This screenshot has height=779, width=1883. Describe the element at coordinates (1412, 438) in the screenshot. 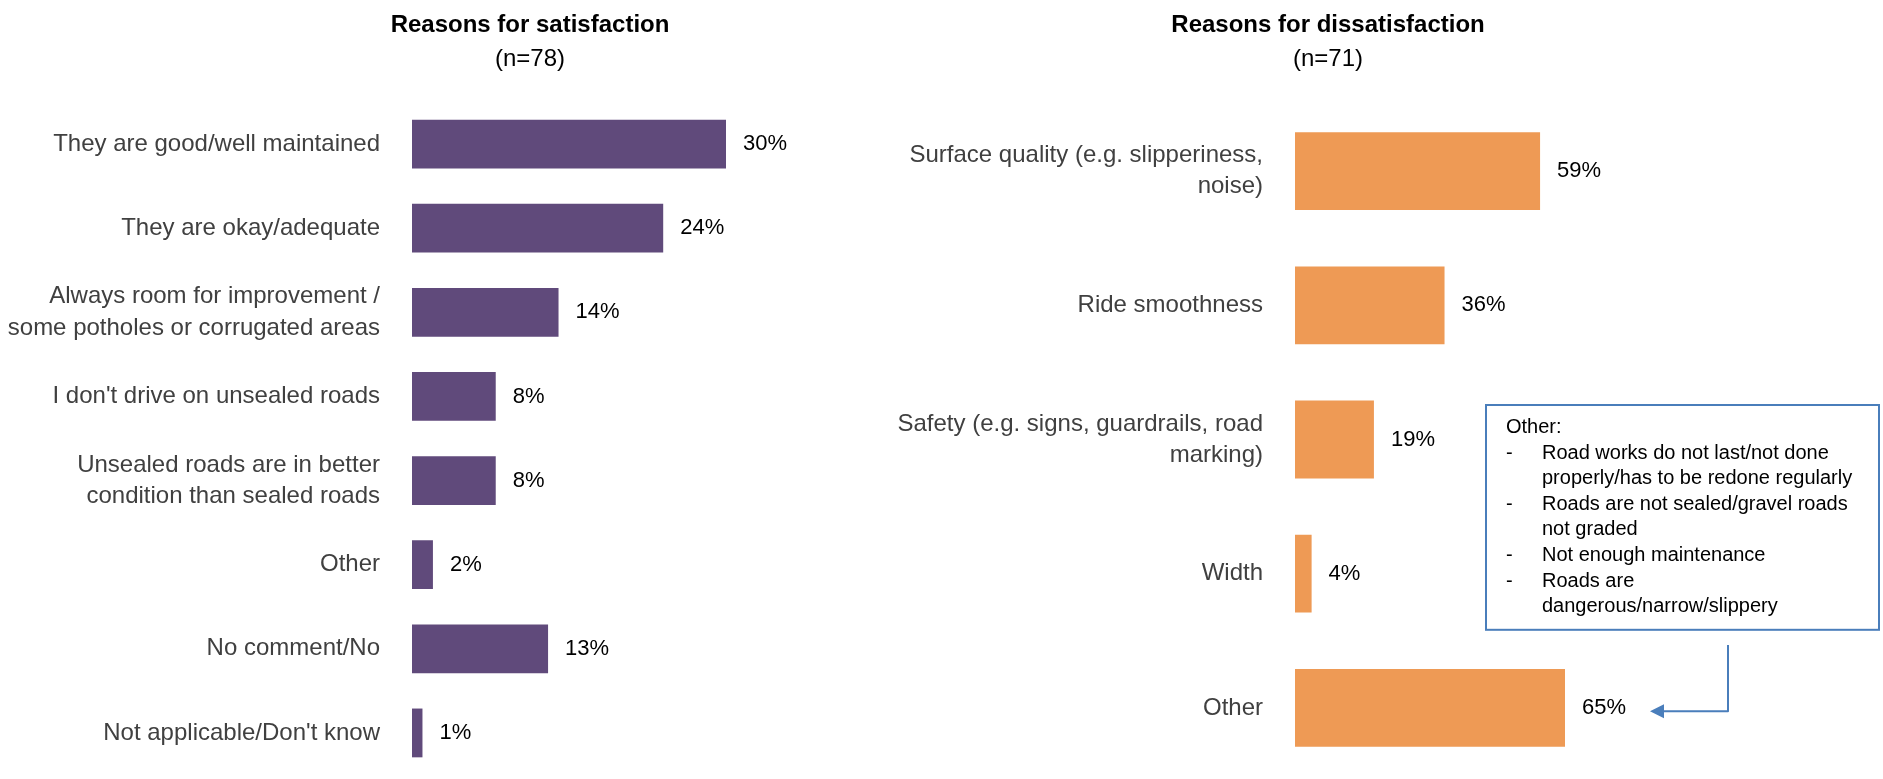

I see `data-label: 19%` at that location.